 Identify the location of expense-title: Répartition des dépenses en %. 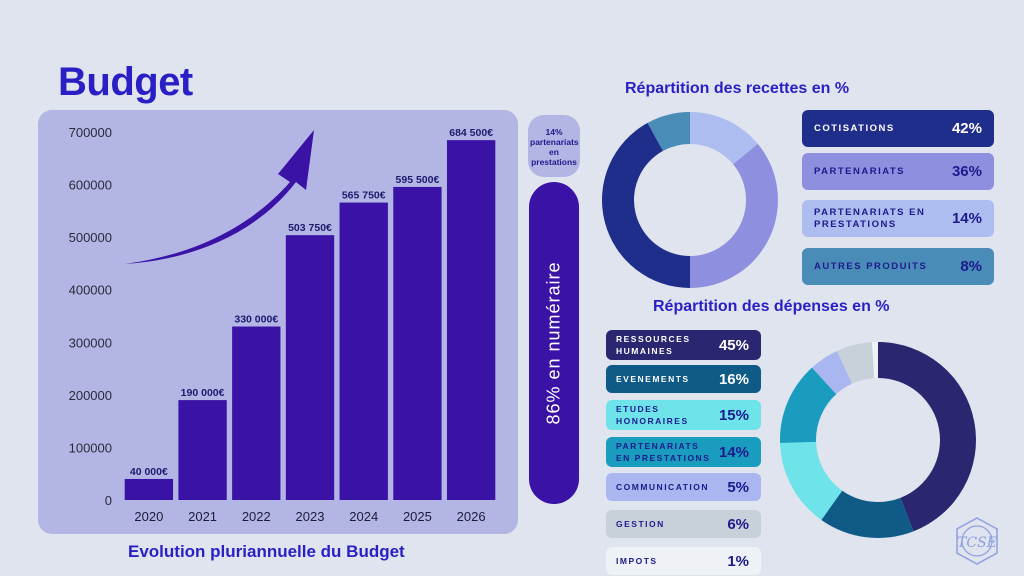
(771, 306).